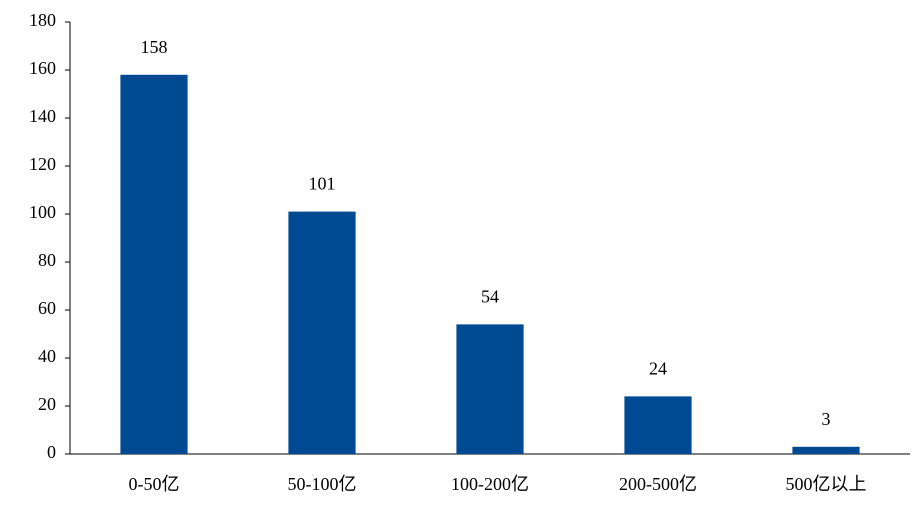 The height and width of the screenshot is (507, 918). I want to click on y-tick-label: 140, so click(42, 116).